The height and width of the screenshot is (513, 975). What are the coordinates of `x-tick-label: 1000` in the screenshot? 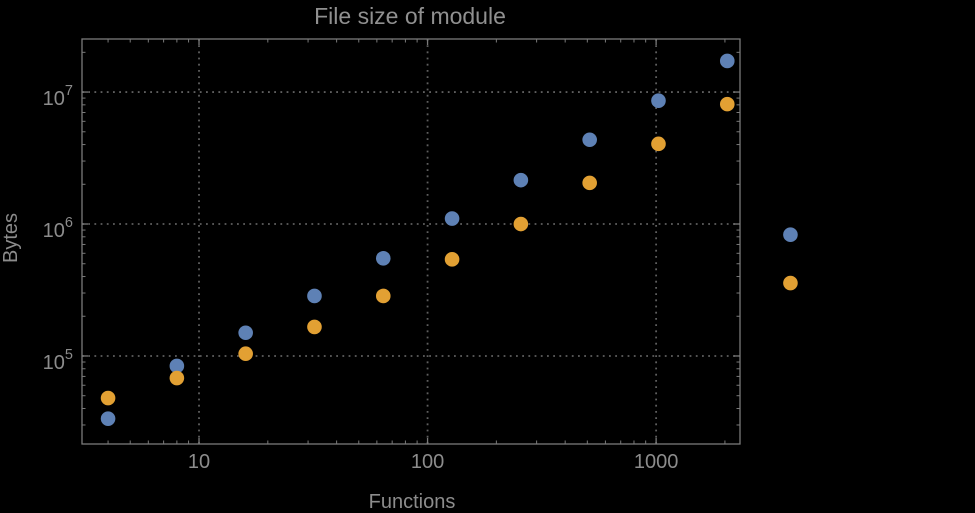 It's located at (656, 462).